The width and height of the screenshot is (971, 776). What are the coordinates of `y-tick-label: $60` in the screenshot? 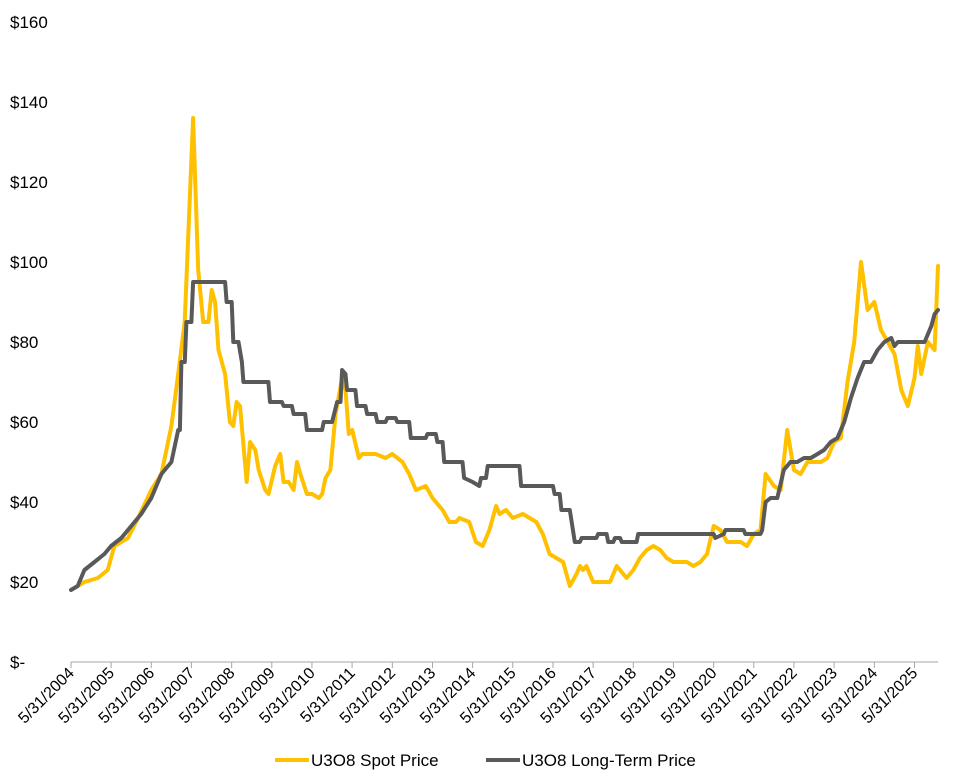 It's located at (24, 422).